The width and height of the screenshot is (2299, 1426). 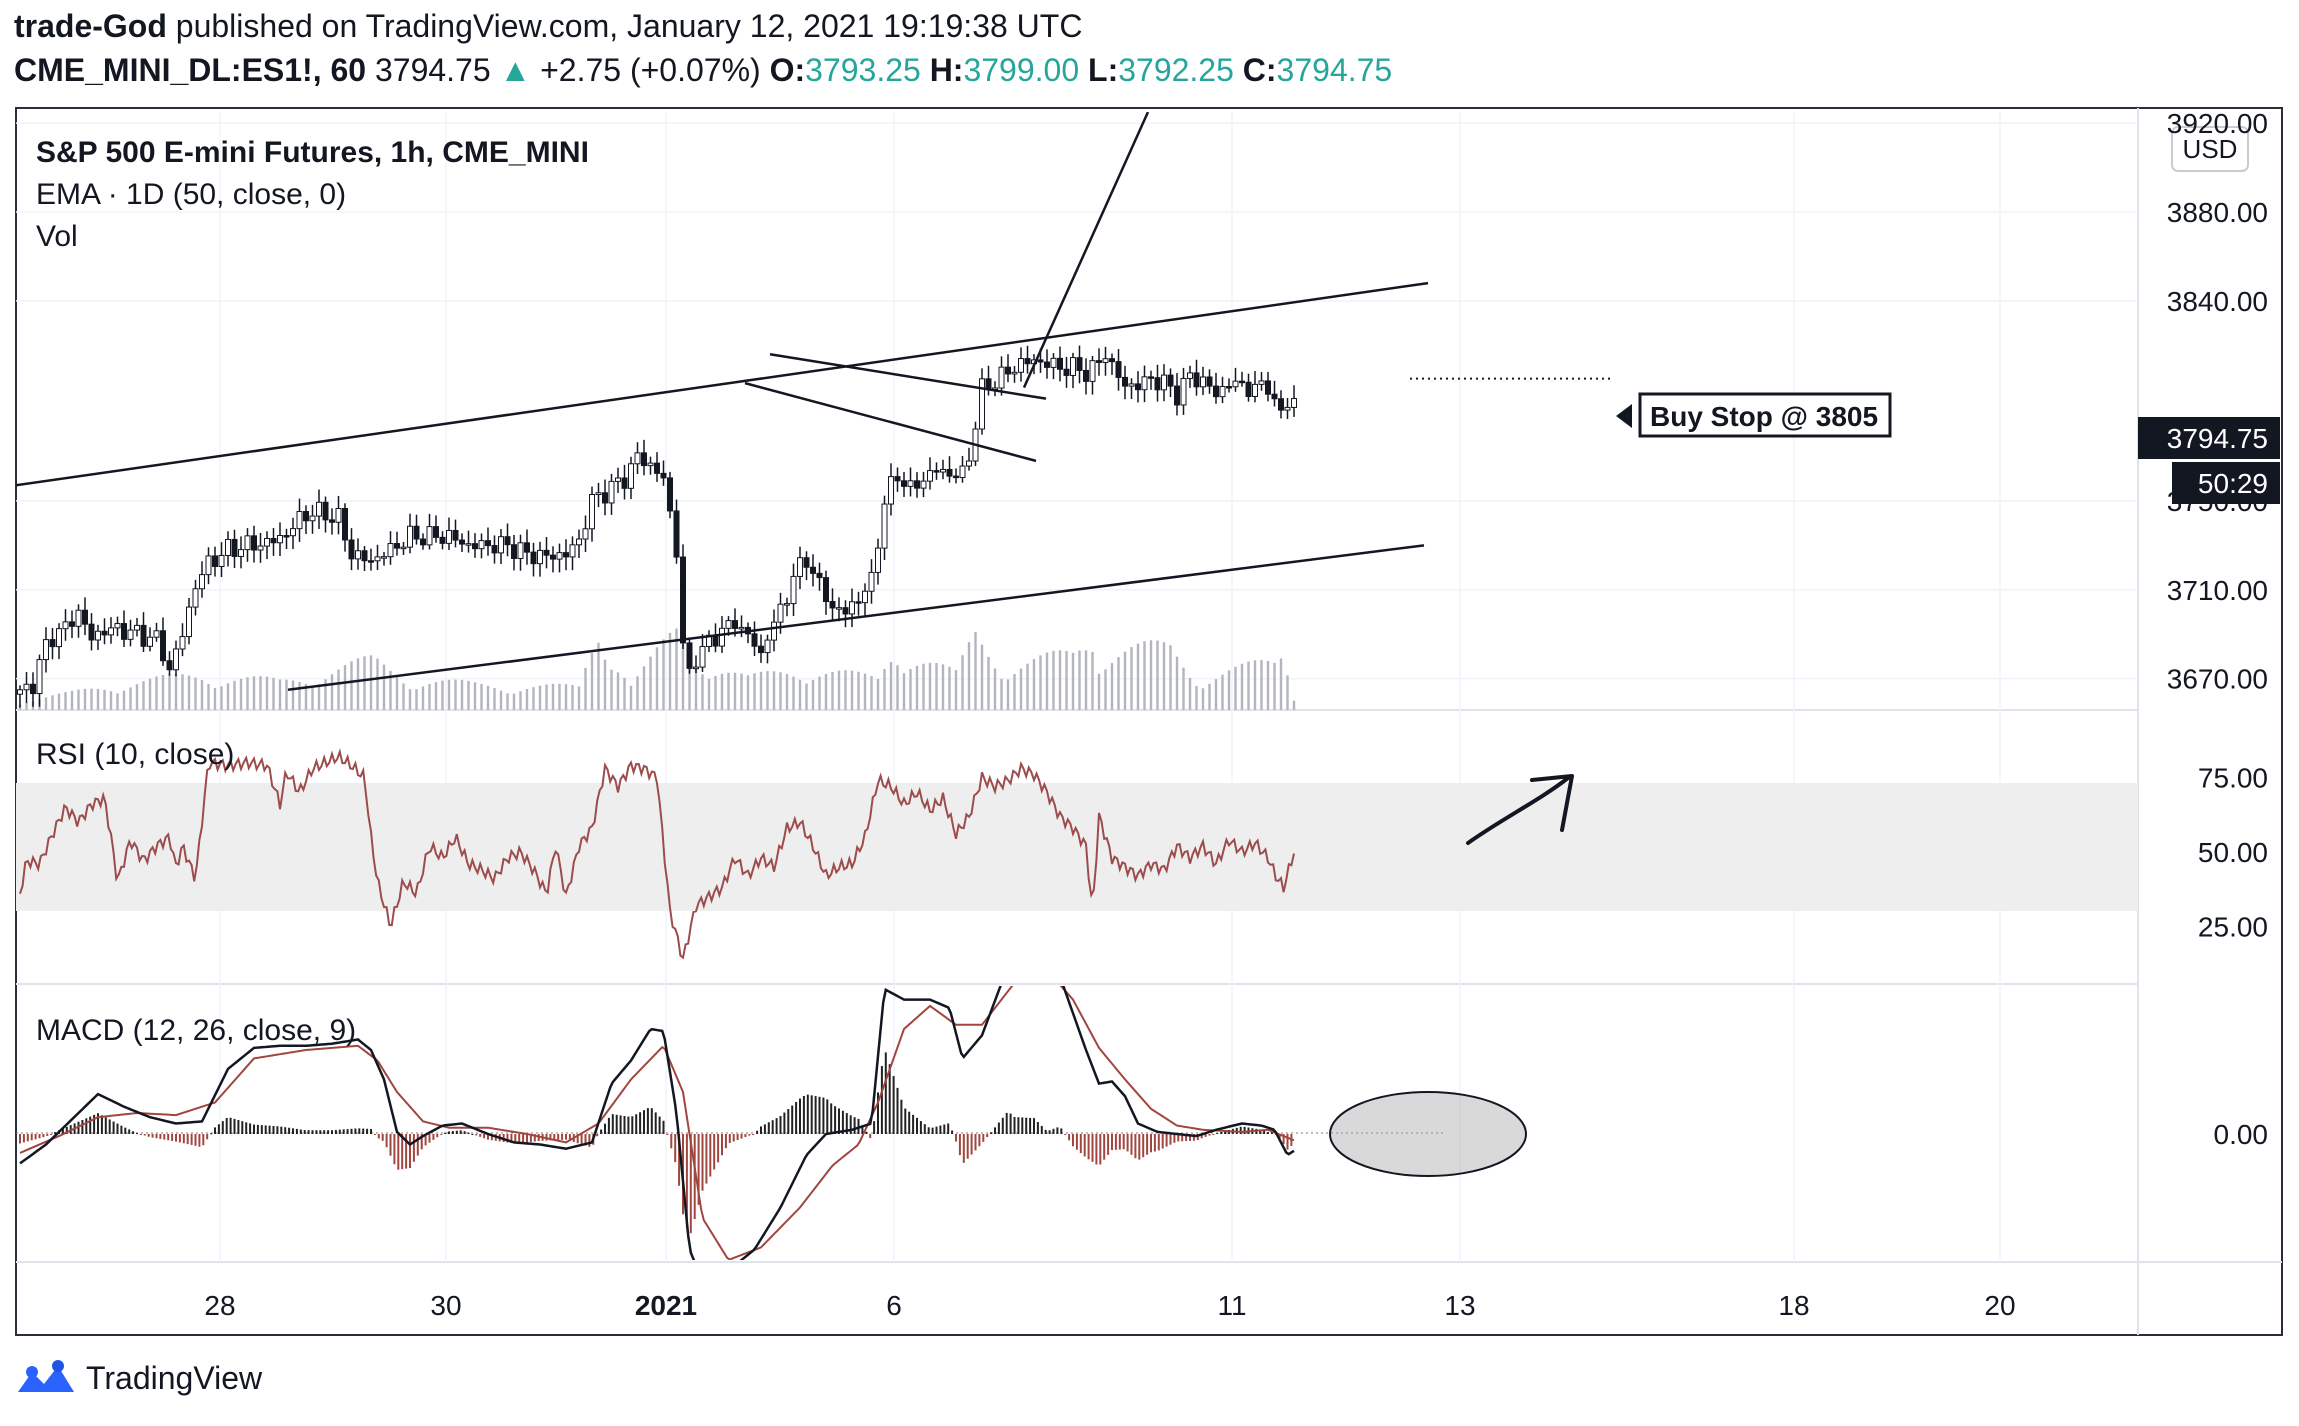 What do you see at coordinates (890, 422) in the screenshot?
I see `flag-bottom-line` at bounding box center [890, 422].